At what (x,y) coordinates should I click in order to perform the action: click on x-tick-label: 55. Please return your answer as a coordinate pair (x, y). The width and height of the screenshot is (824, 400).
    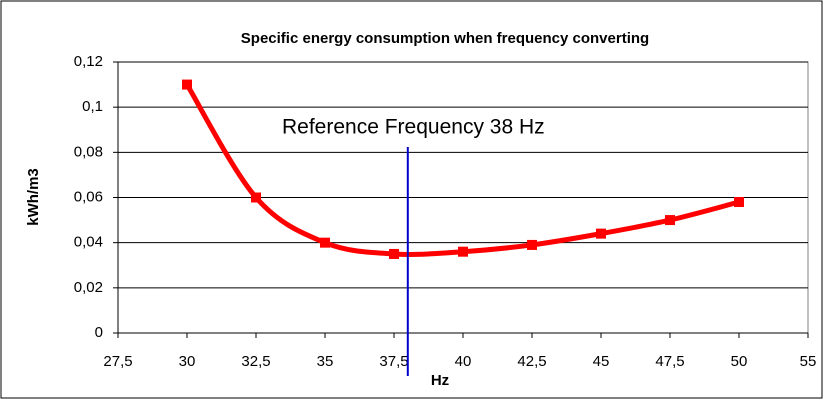
    Looking at the image, I should click on (808, 361).